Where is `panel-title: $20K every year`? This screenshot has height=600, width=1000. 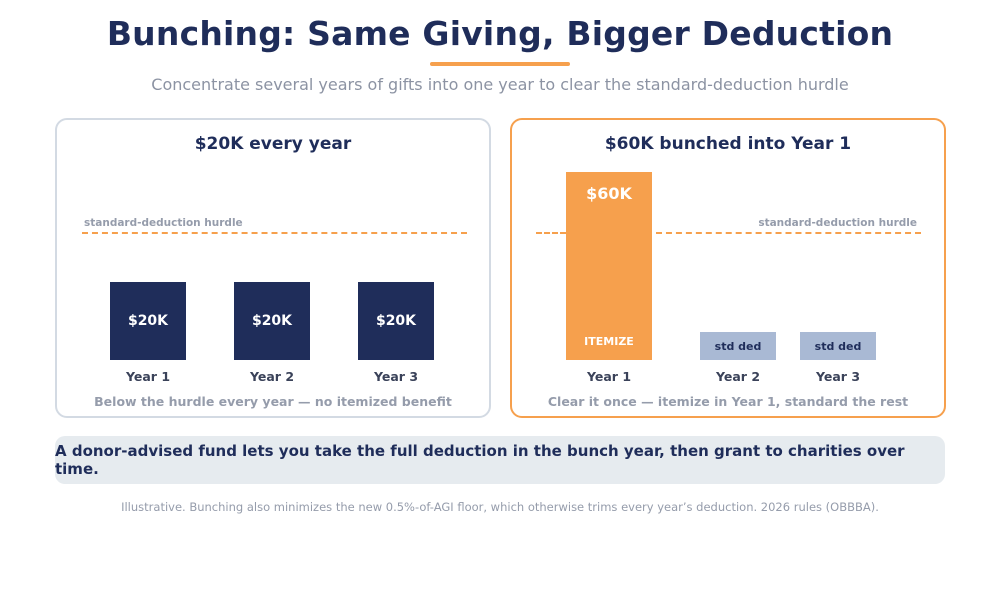 panel-title: $20K every year is located at coordinates (273, 144).